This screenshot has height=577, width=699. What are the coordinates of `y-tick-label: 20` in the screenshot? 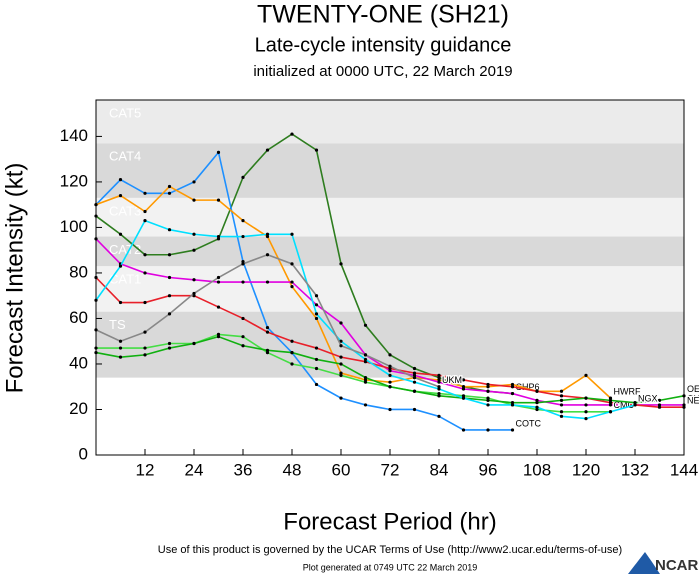 It's located at (78, 408).